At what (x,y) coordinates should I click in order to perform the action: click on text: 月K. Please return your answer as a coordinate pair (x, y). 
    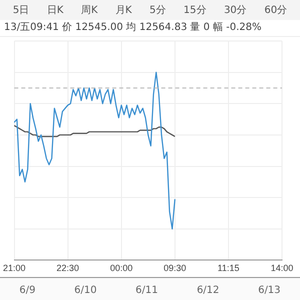
    Looking at the image, I should click on (123, 10).